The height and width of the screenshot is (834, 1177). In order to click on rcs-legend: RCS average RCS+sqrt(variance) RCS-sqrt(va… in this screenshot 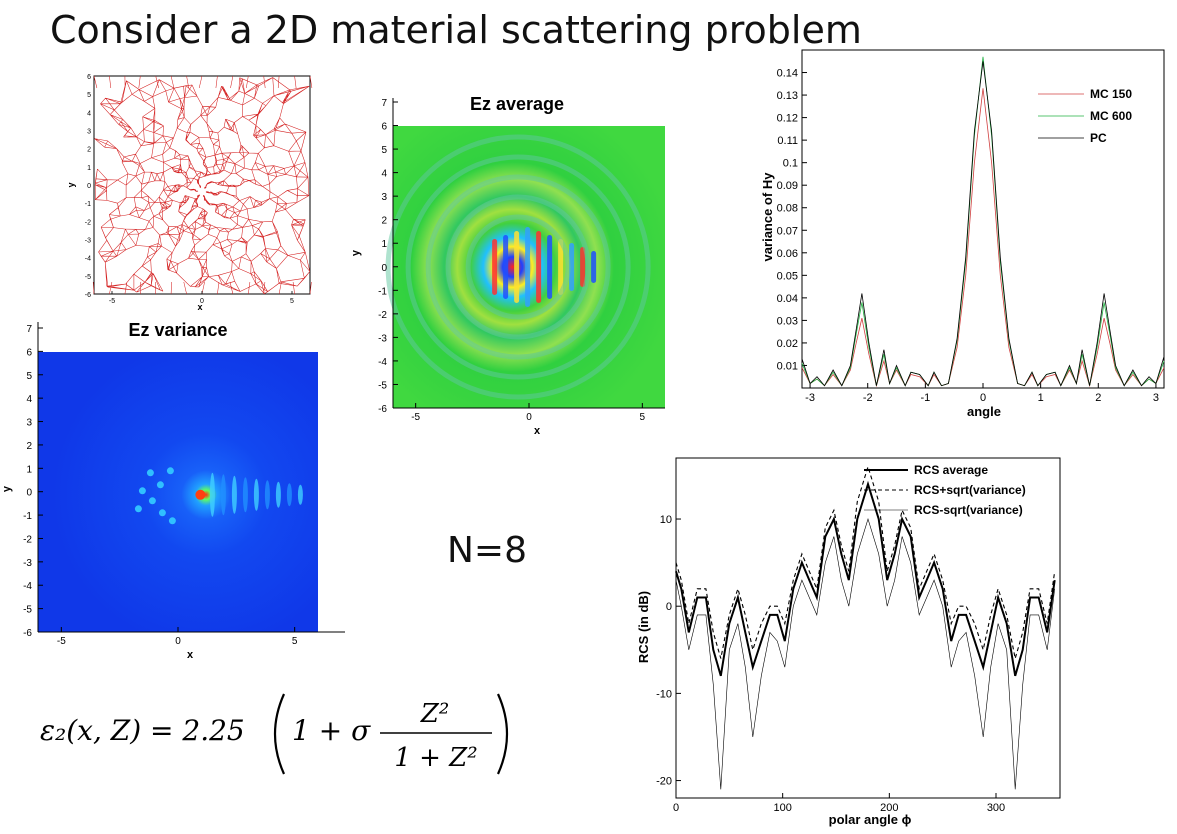, I will do `click(945, 490)`.